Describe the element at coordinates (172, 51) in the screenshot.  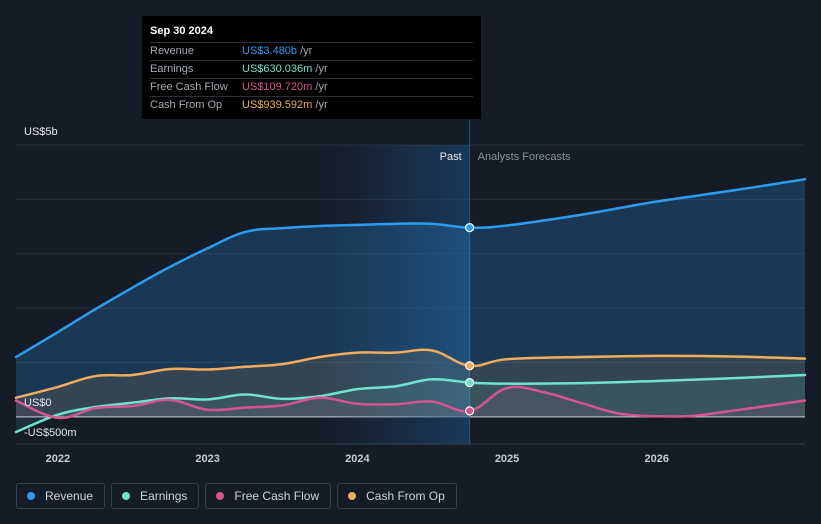
I see `tooltip-row-label: Revenue` at that location.